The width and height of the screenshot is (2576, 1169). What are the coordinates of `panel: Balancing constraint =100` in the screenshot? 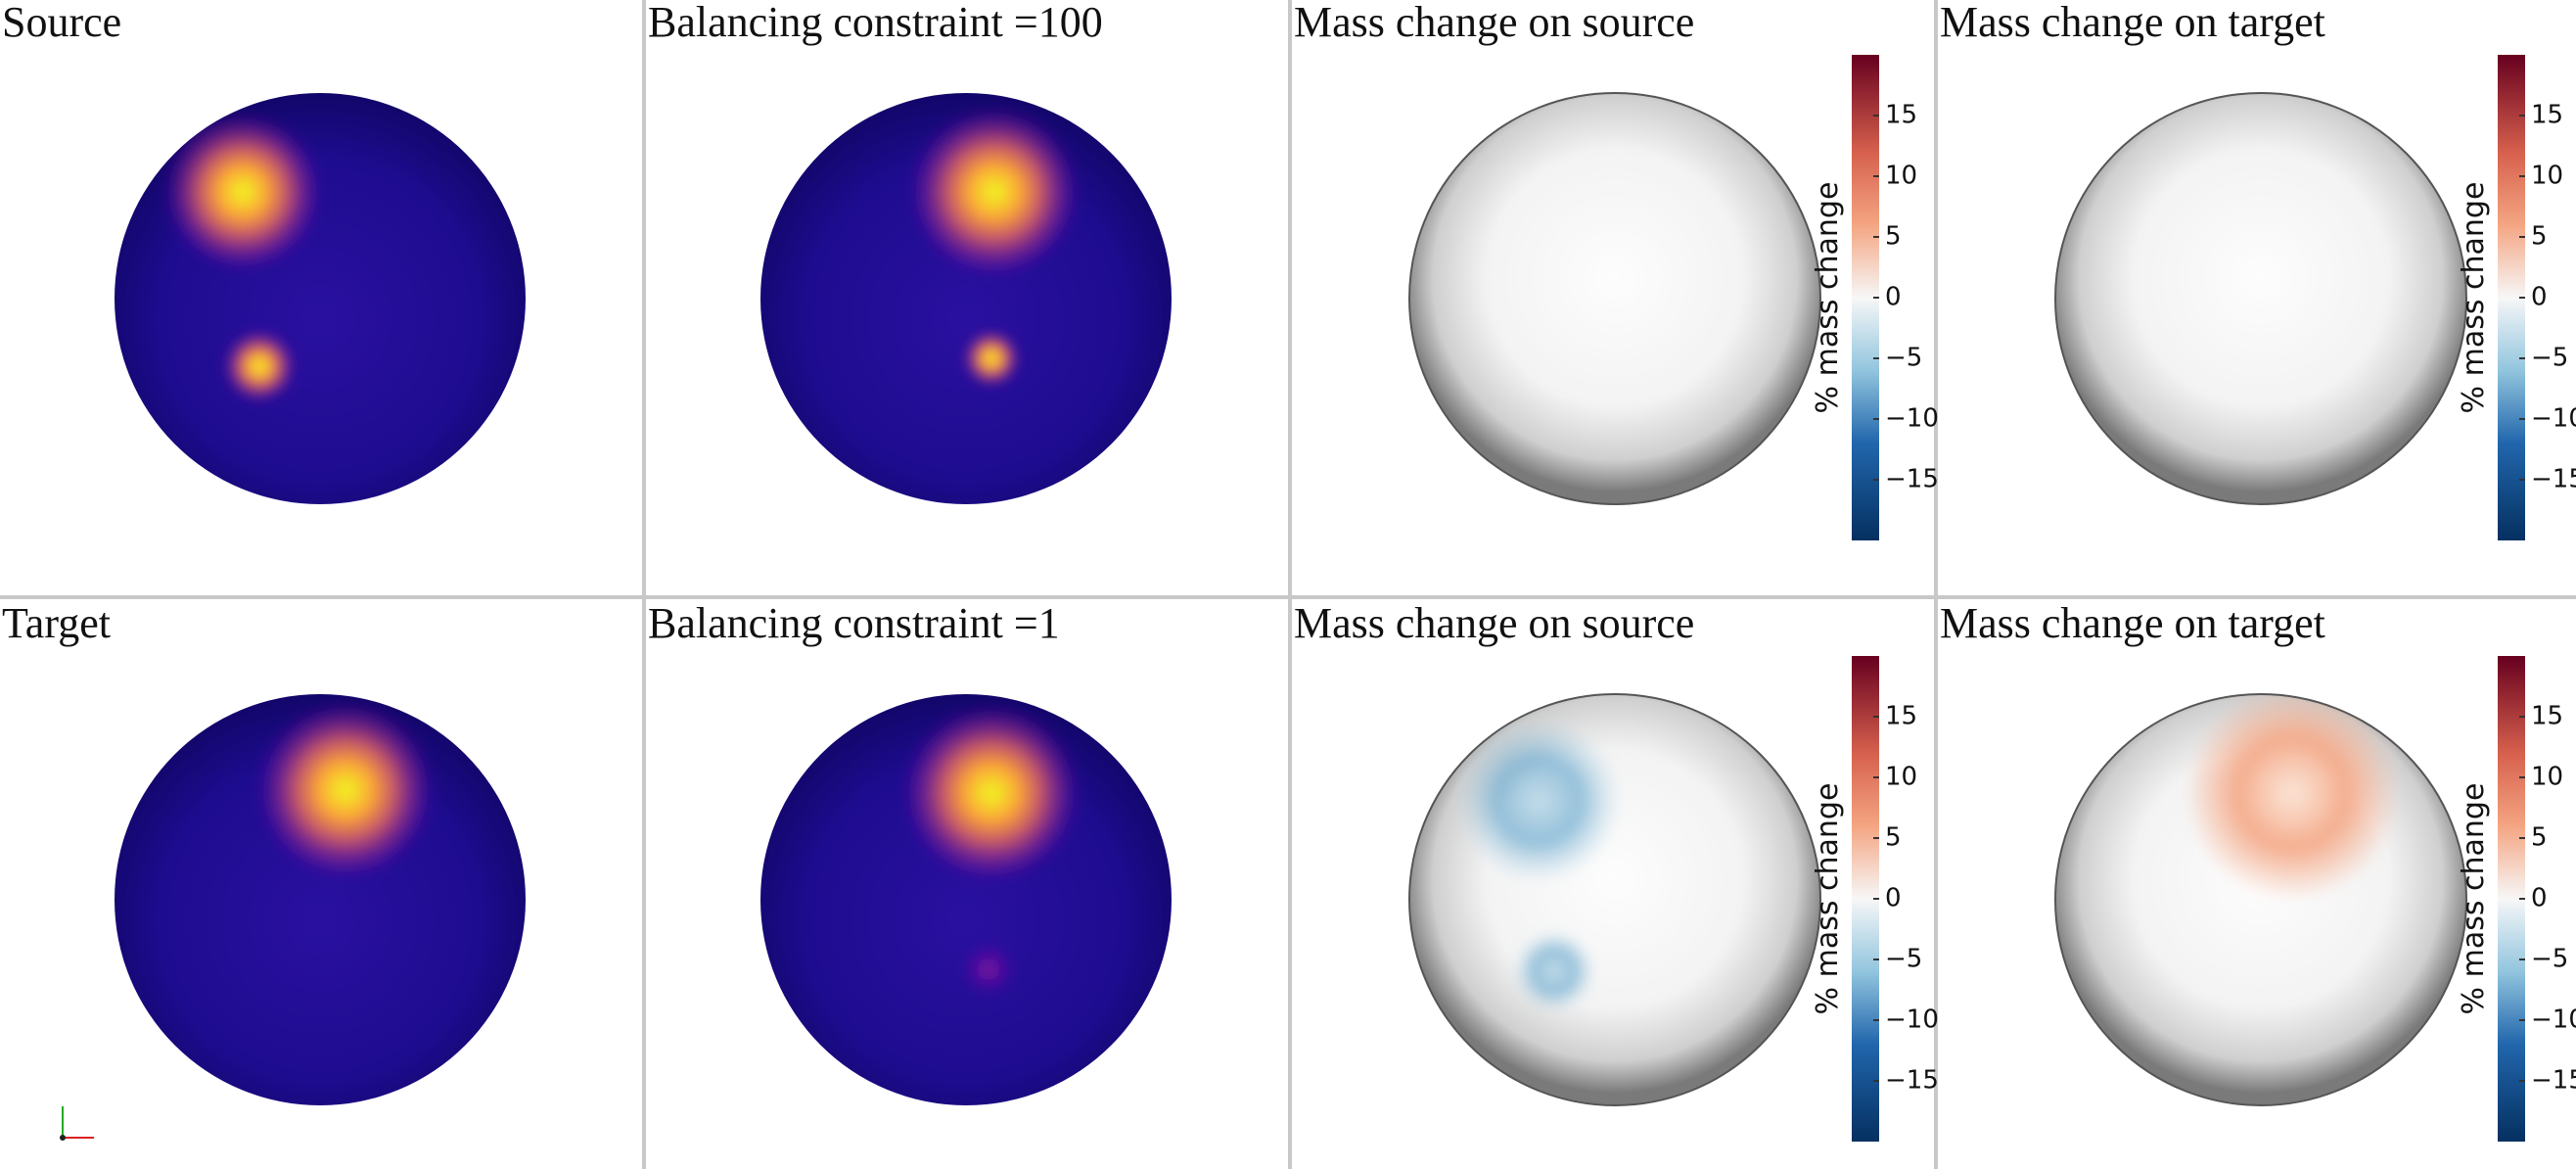 It's located at (910, 252).